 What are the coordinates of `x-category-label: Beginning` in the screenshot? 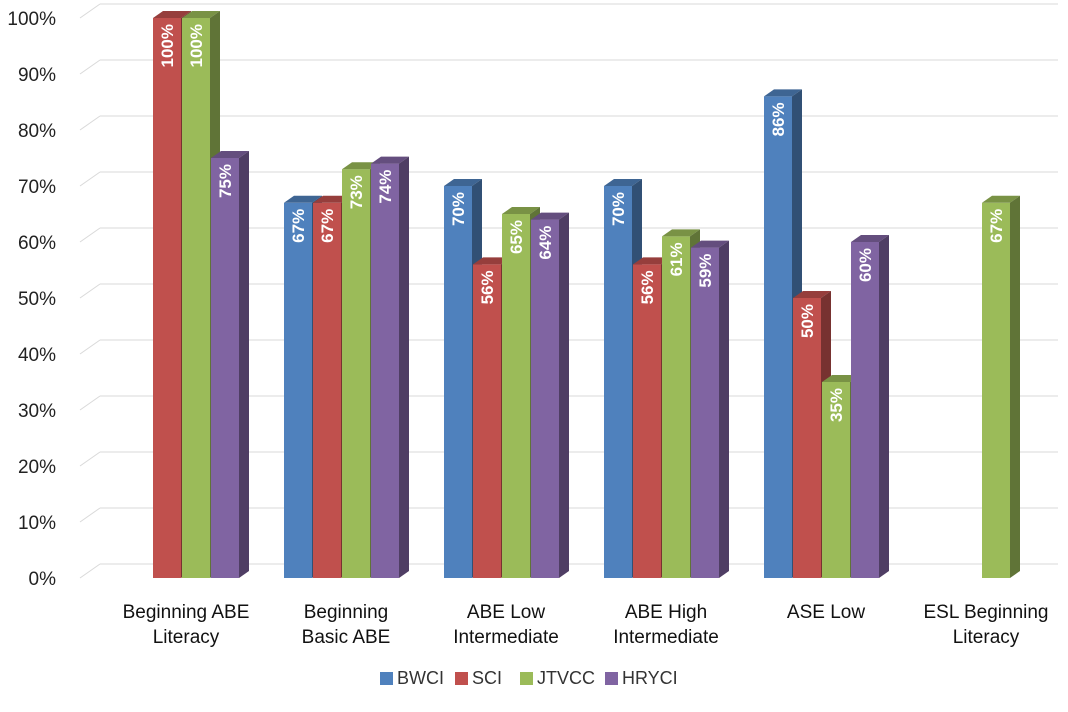 It's located at (346, 612).